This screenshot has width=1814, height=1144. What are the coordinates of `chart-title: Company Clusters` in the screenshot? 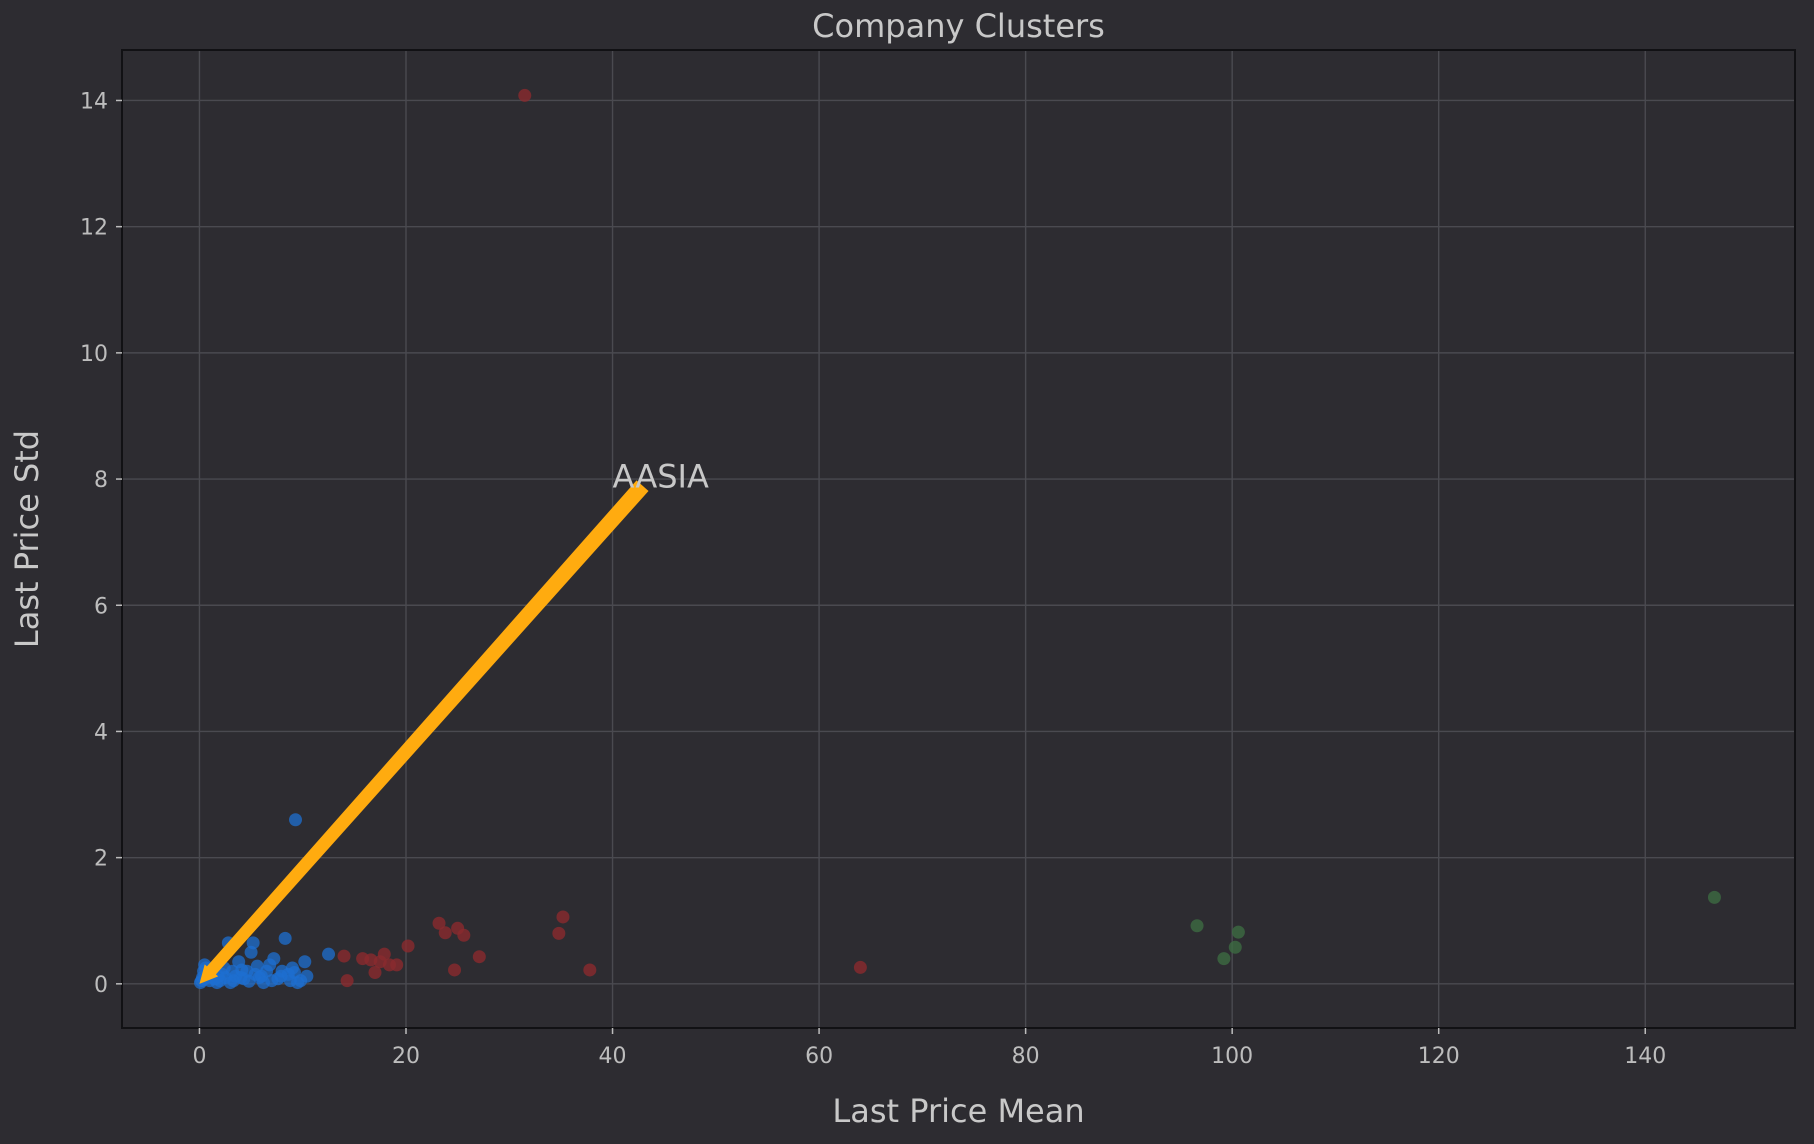 It's located at (958, 26).